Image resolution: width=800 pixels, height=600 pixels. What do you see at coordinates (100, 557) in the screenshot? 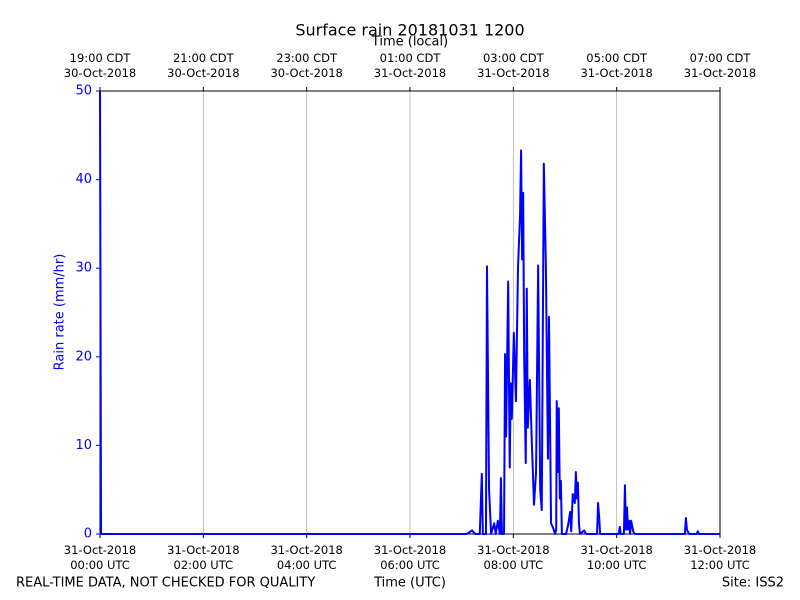
I see `x-tick-label: 31-Oct-2018 00:00 UTC` at bounding box center [100, 557].